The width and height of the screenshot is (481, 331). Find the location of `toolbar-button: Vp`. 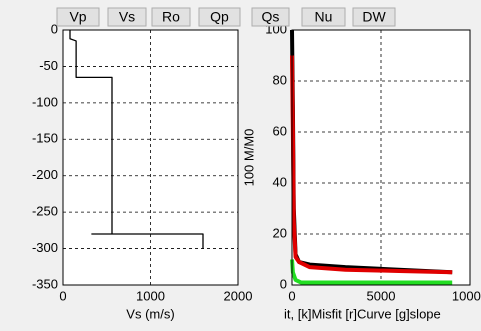

toolbar-button: Vp is located at coordinates (78, 17).